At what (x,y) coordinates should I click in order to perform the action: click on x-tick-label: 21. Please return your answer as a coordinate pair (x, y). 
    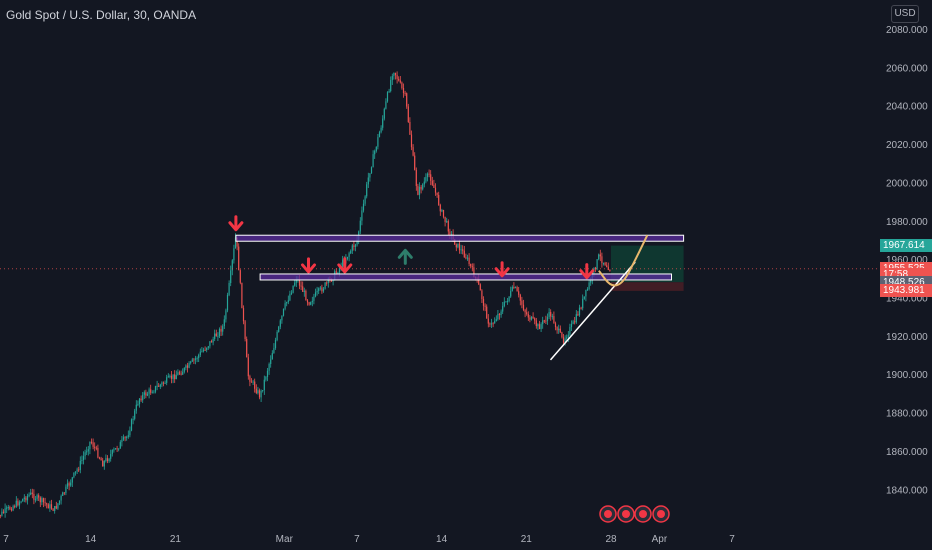
    Looking at the image, I should click on (176, 539).